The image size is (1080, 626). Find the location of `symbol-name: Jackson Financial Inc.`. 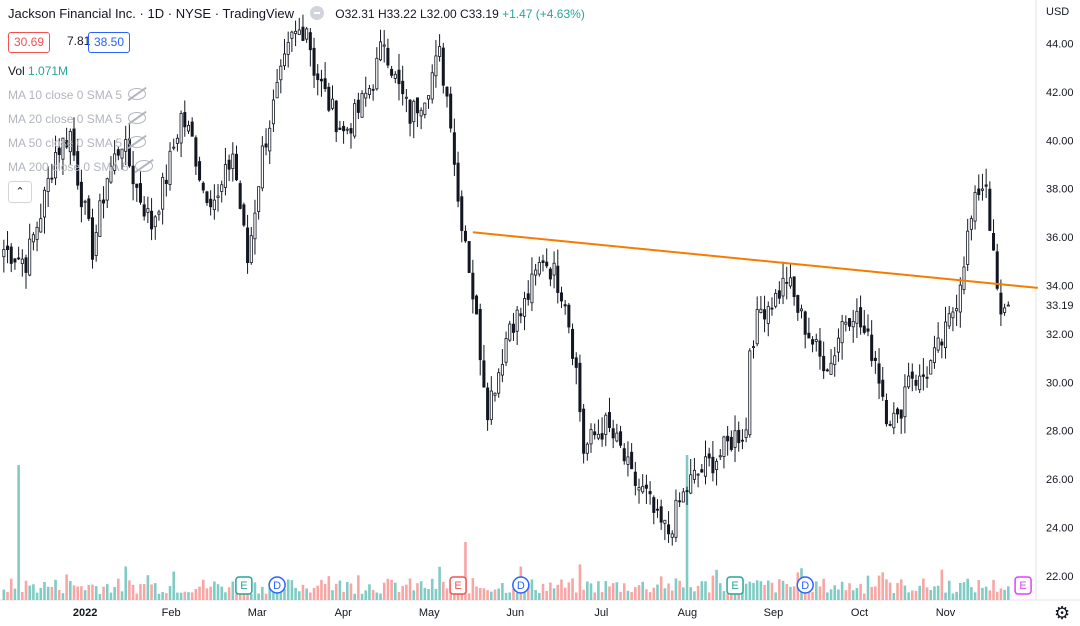

symbol-name: Jackson Financial Inc. is located at coordinates (72, 13).